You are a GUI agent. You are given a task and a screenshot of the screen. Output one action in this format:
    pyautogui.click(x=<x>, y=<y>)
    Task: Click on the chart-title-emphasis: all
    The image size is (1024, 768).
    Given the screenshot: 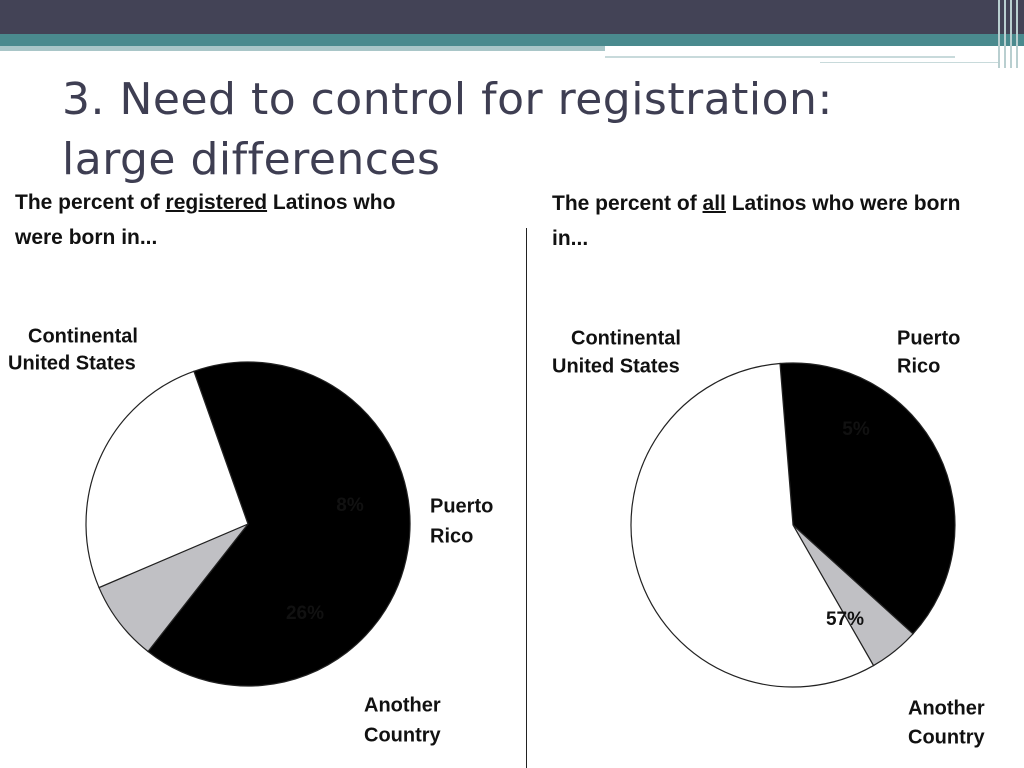 What is the action you would take?
    pyautogui.click(x=714, y=203)
    